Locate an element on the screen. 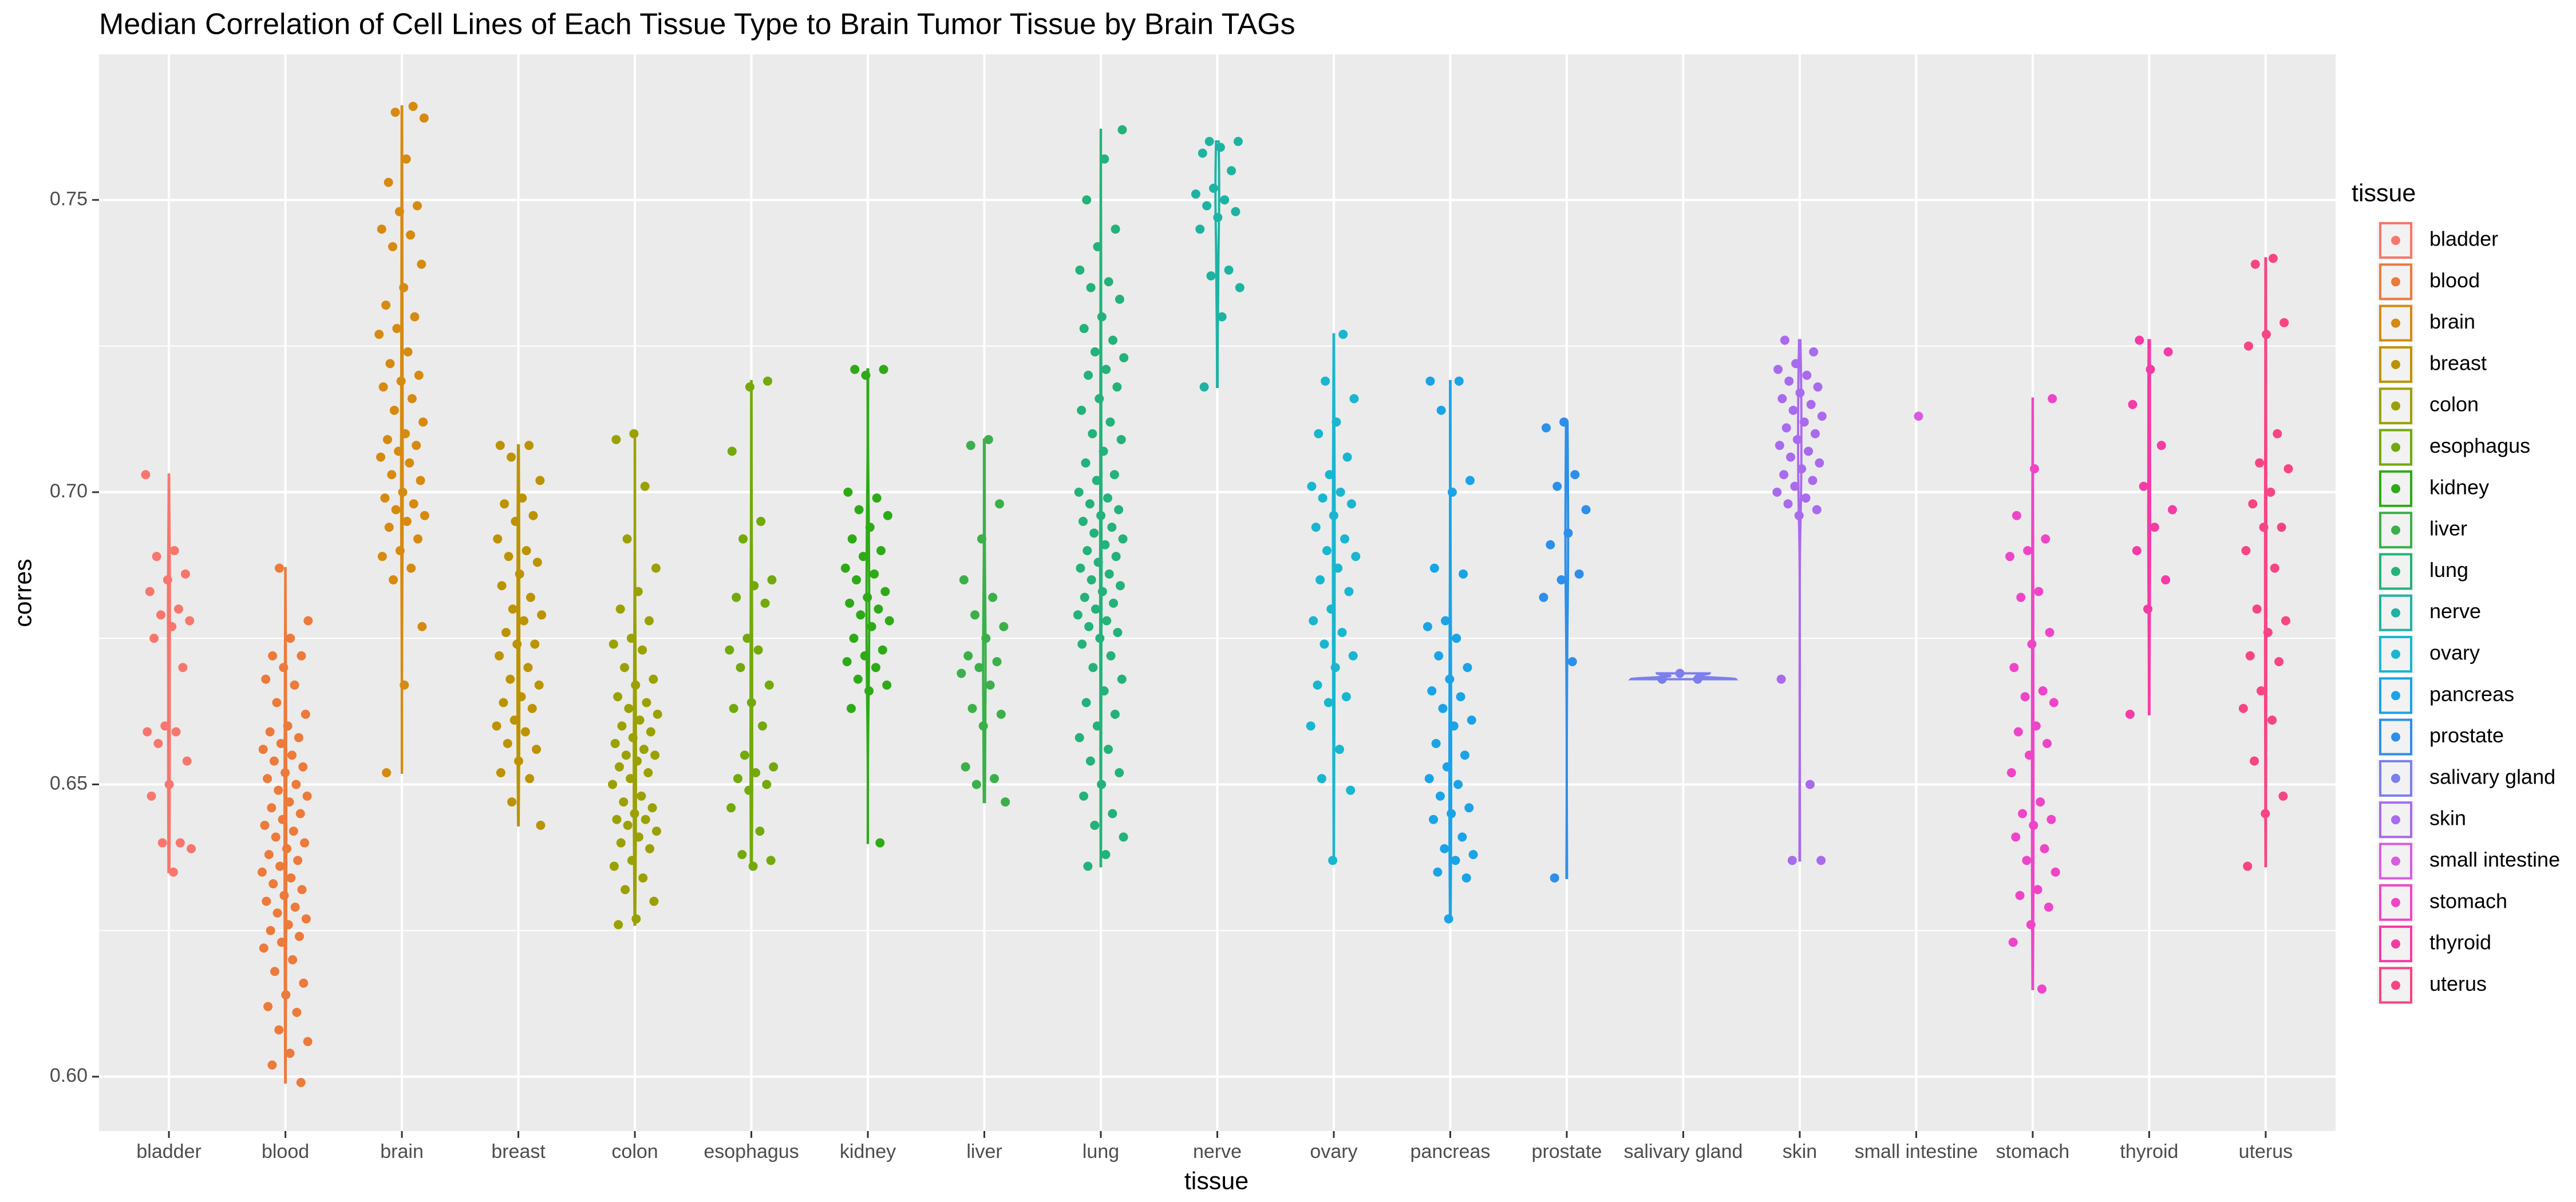  x-tick-label: brain is located at coordinates (402, 1152).